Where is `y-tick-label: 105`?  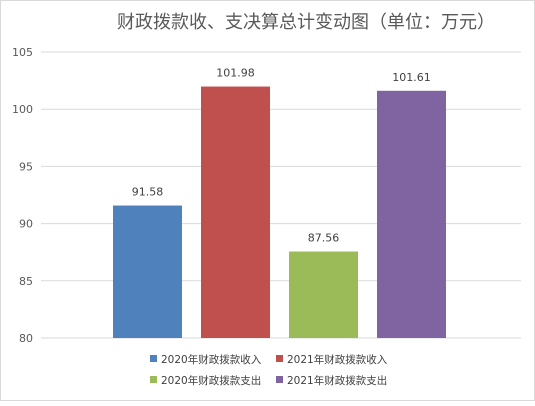 y-tick-label: 105 is located at coordinates (22, 52).